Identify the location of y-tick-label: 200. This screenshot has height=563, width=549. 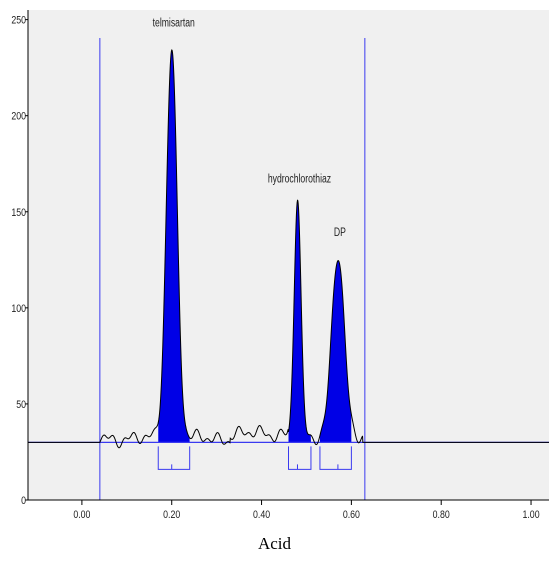
(18, 117).